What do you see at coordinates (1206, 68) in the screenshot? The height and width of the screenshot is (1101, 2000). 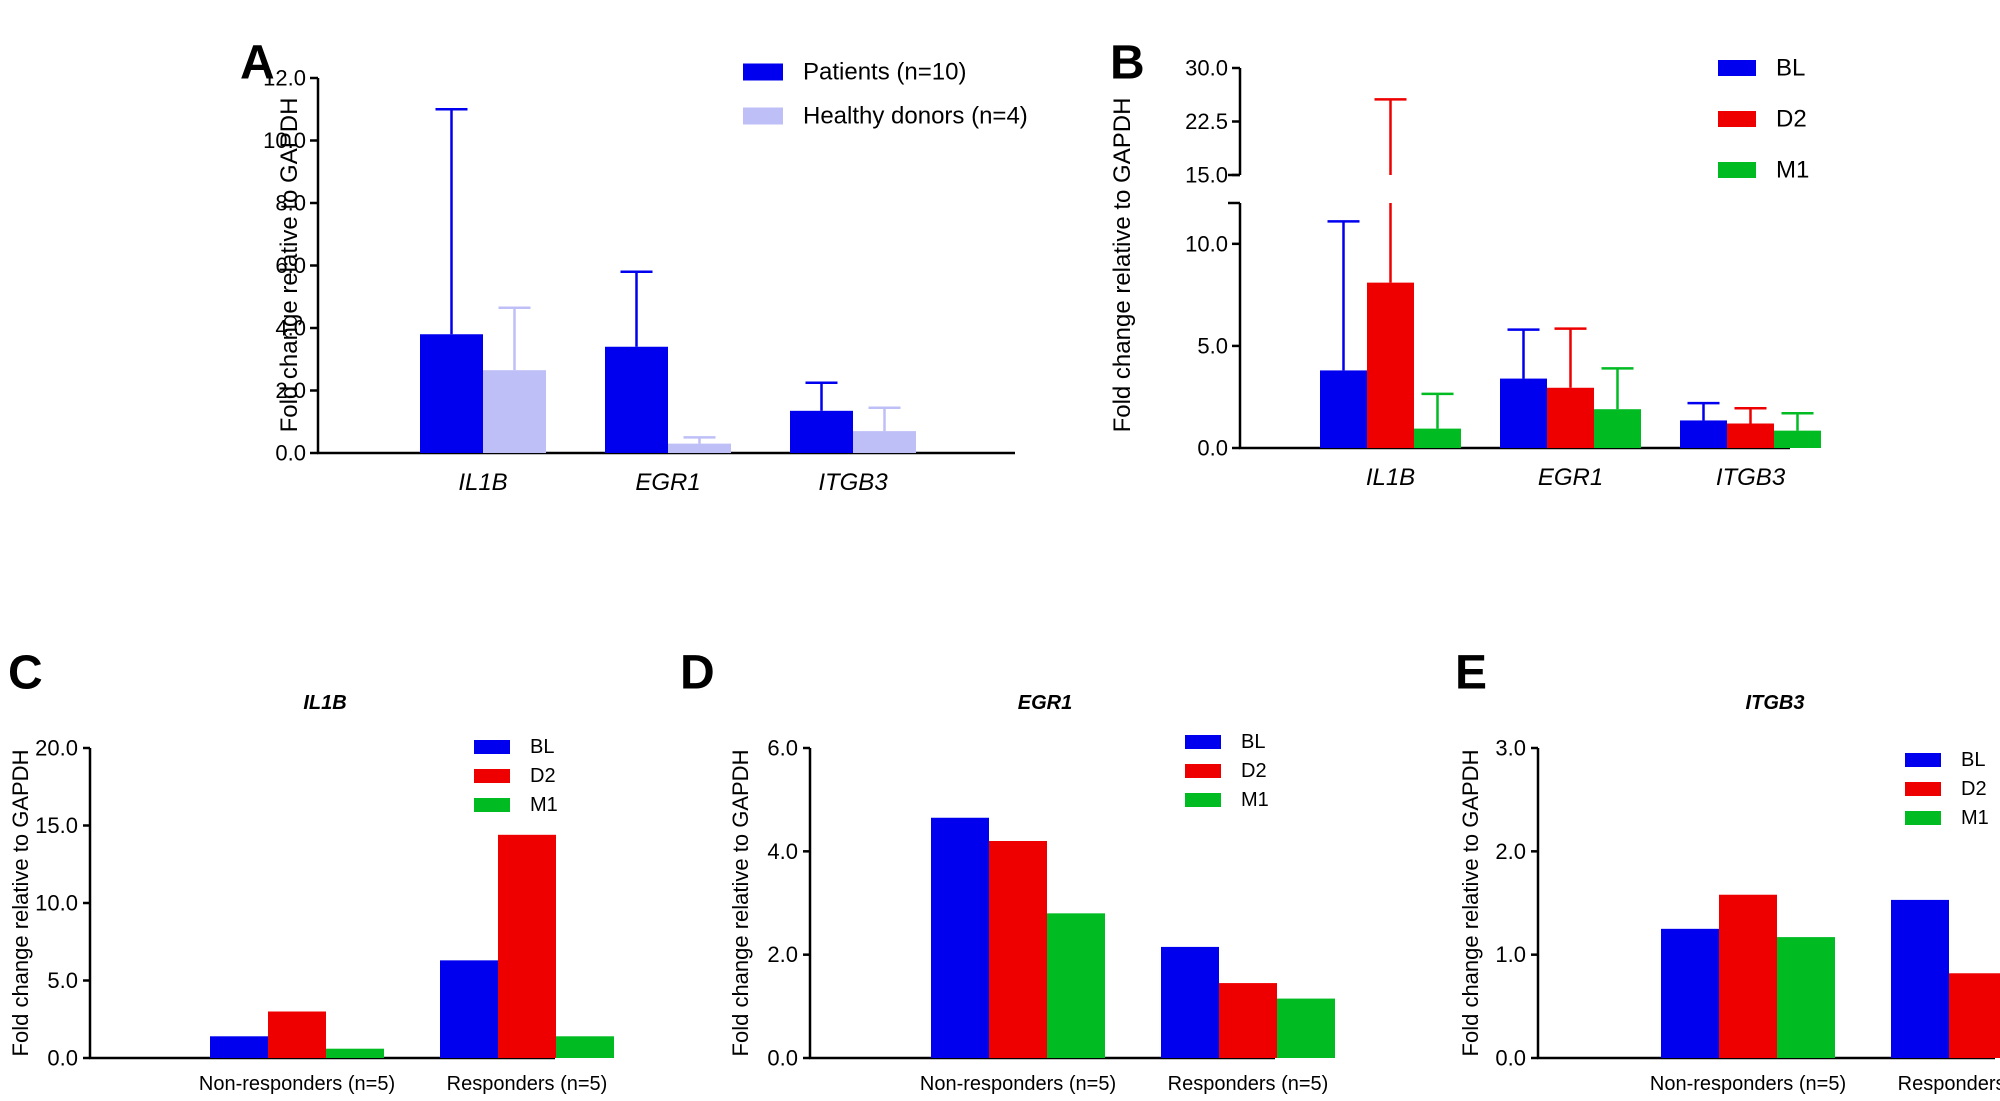 I see `y-tick-label: 30.0` at bounding box center [1206, 68].